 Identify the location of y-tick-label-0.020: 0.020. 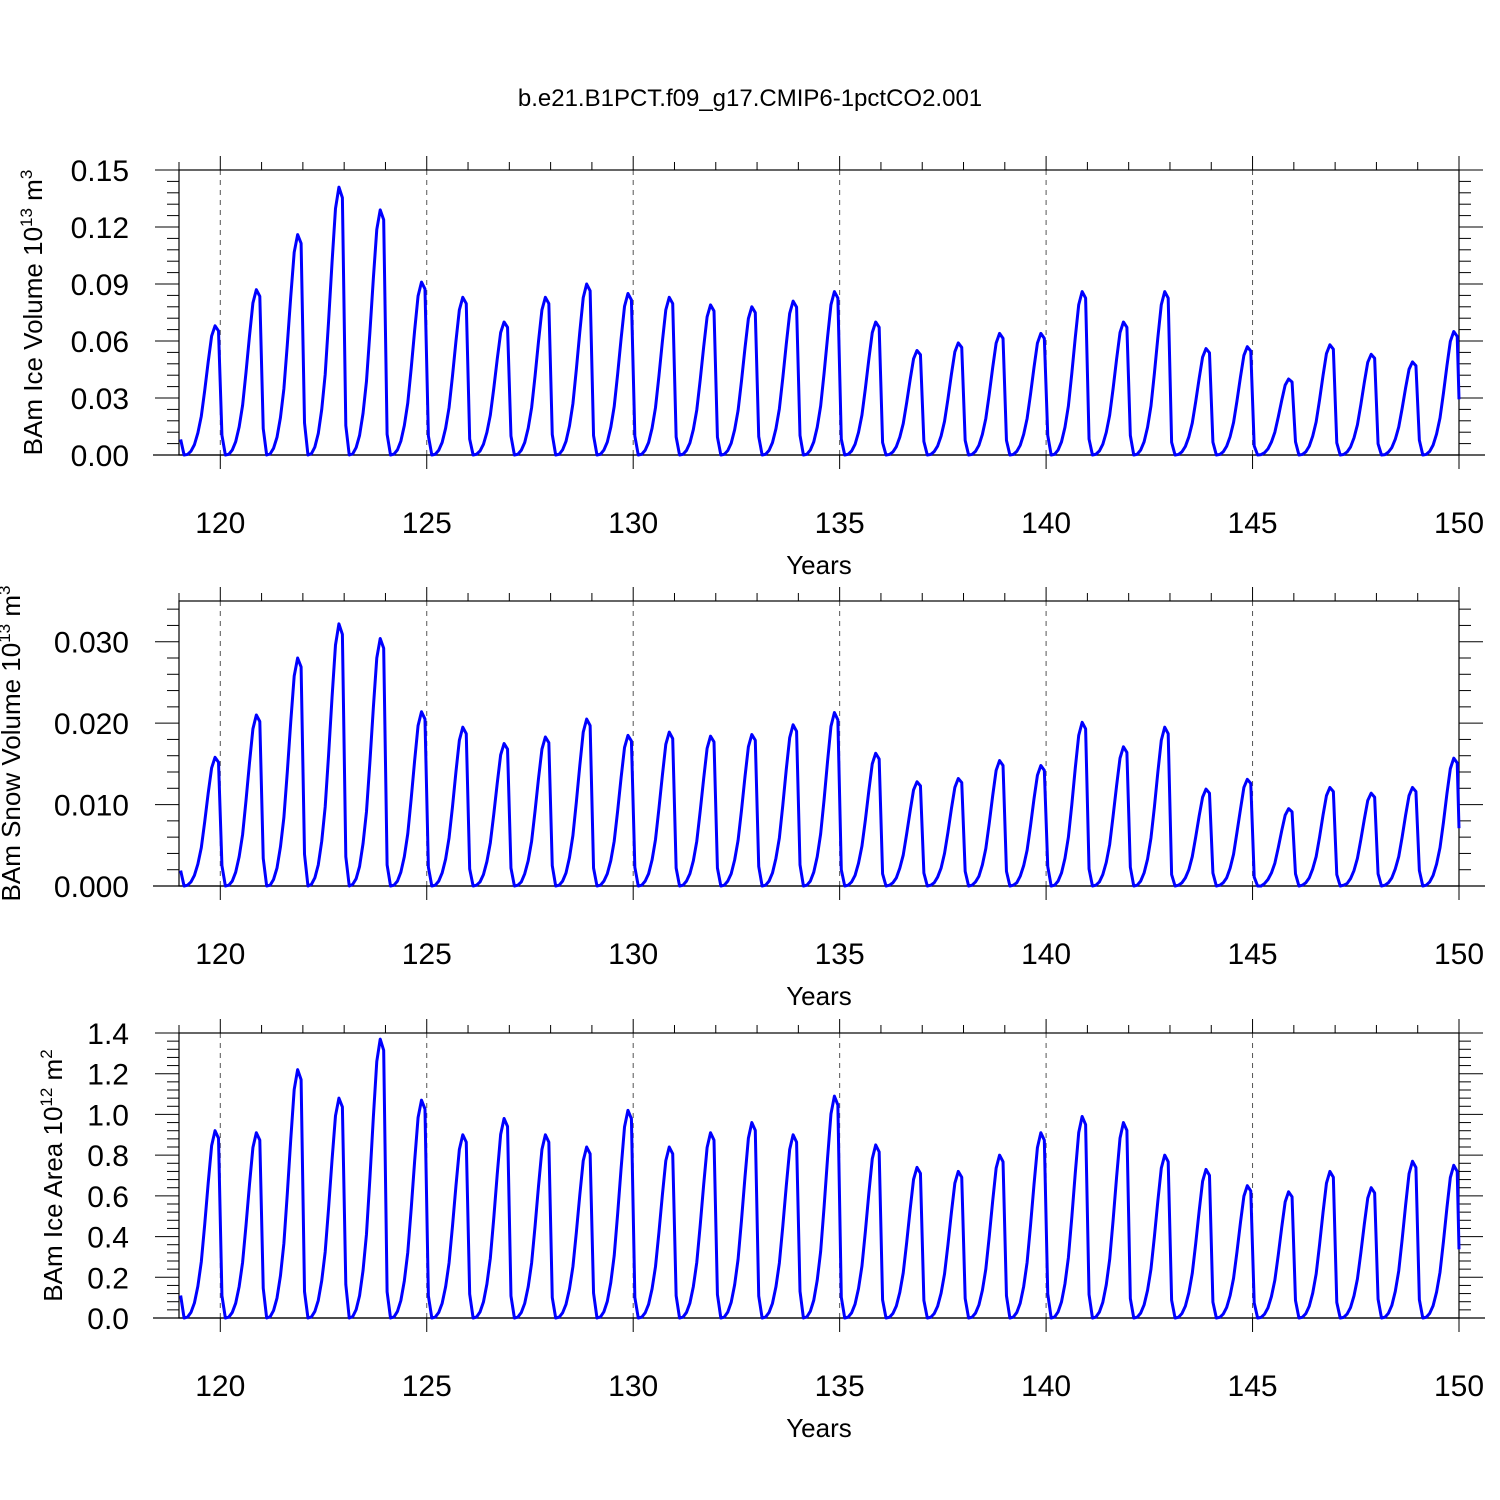
(91, 724).